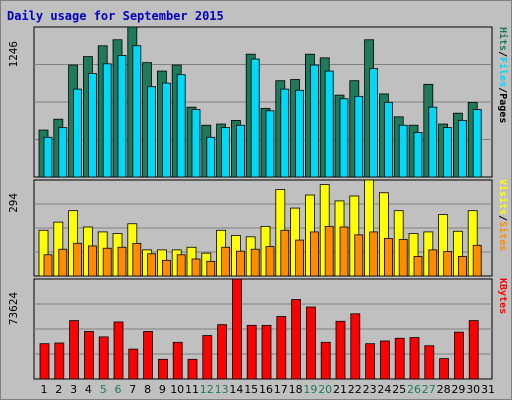 The width and height of the screenshot is (512, 400). I want to click on day-label-15: 15, so click(251, 389).